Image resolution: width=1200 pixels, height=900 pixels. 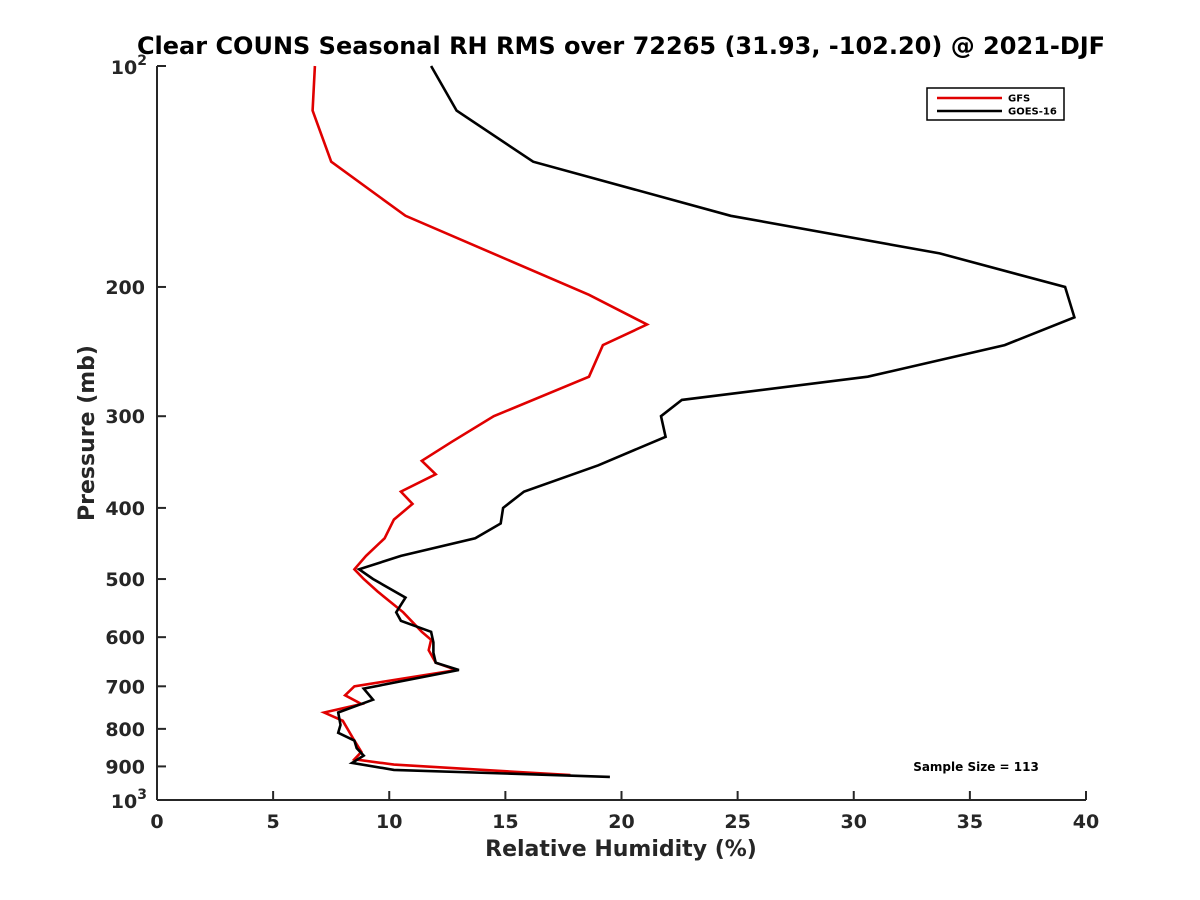 What do you see at coordinates (976, 767) in the screenshot?
I see `sample-size-annotation: Sample Size = 113` at bounding box center [976, 767].